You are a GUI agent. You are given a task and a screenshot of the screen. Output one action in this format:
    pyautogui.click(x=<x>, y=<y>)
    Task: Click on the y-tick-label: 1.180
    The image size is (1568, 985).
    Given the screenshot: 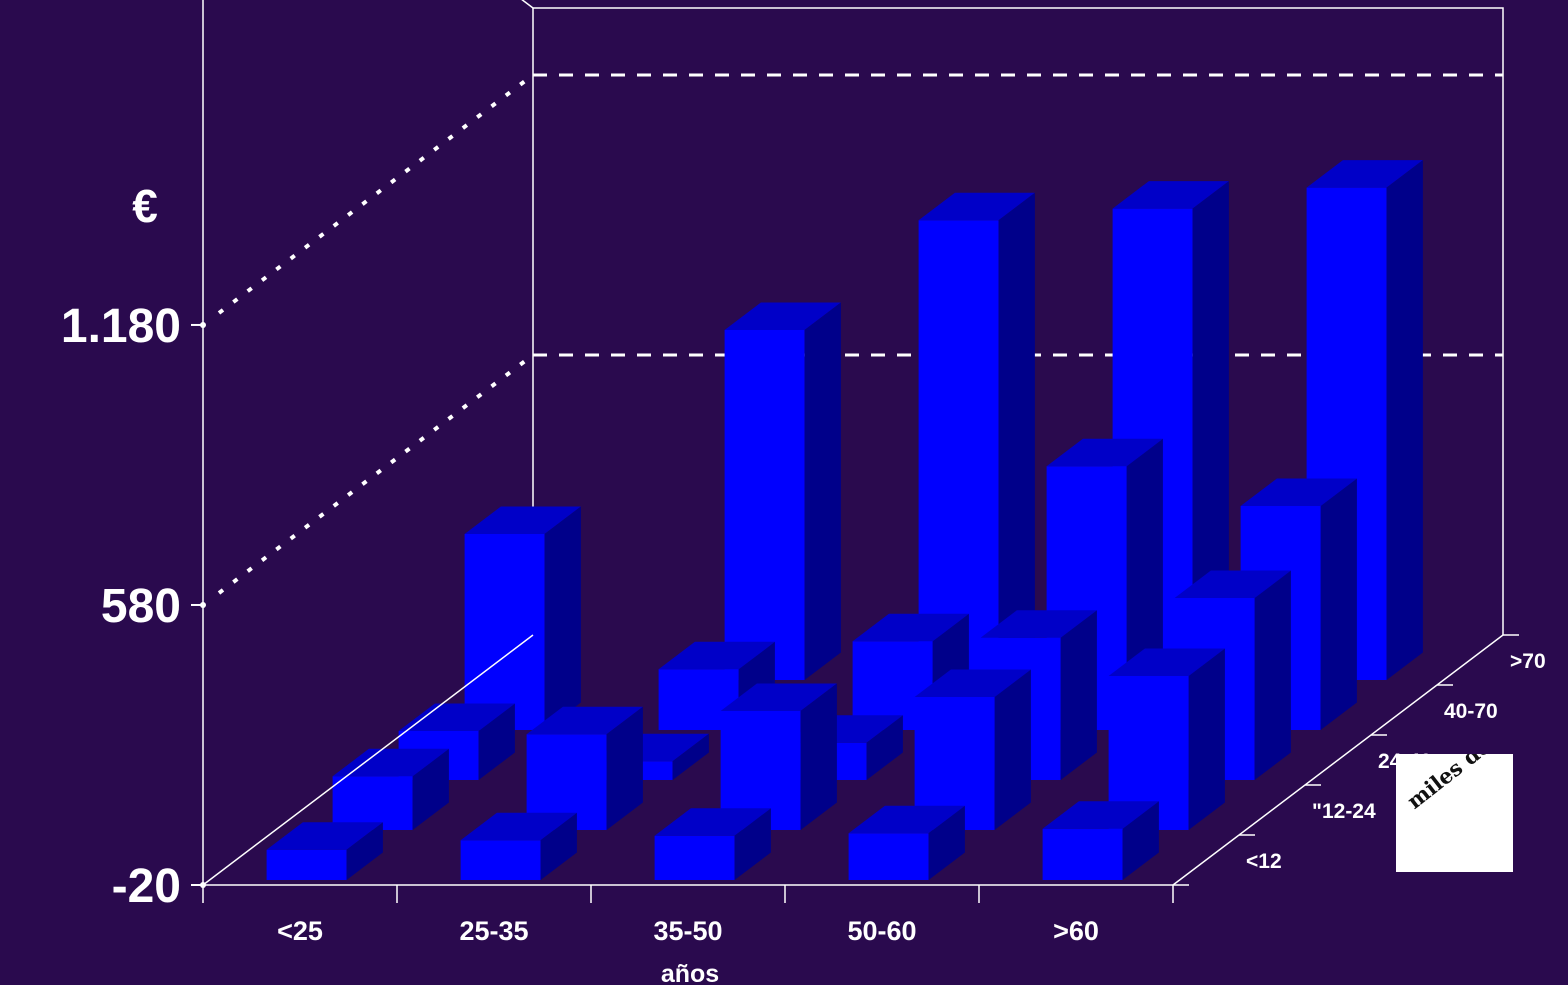 What is the action you would take?
    pyautogui.click(x=121, y=326)
    